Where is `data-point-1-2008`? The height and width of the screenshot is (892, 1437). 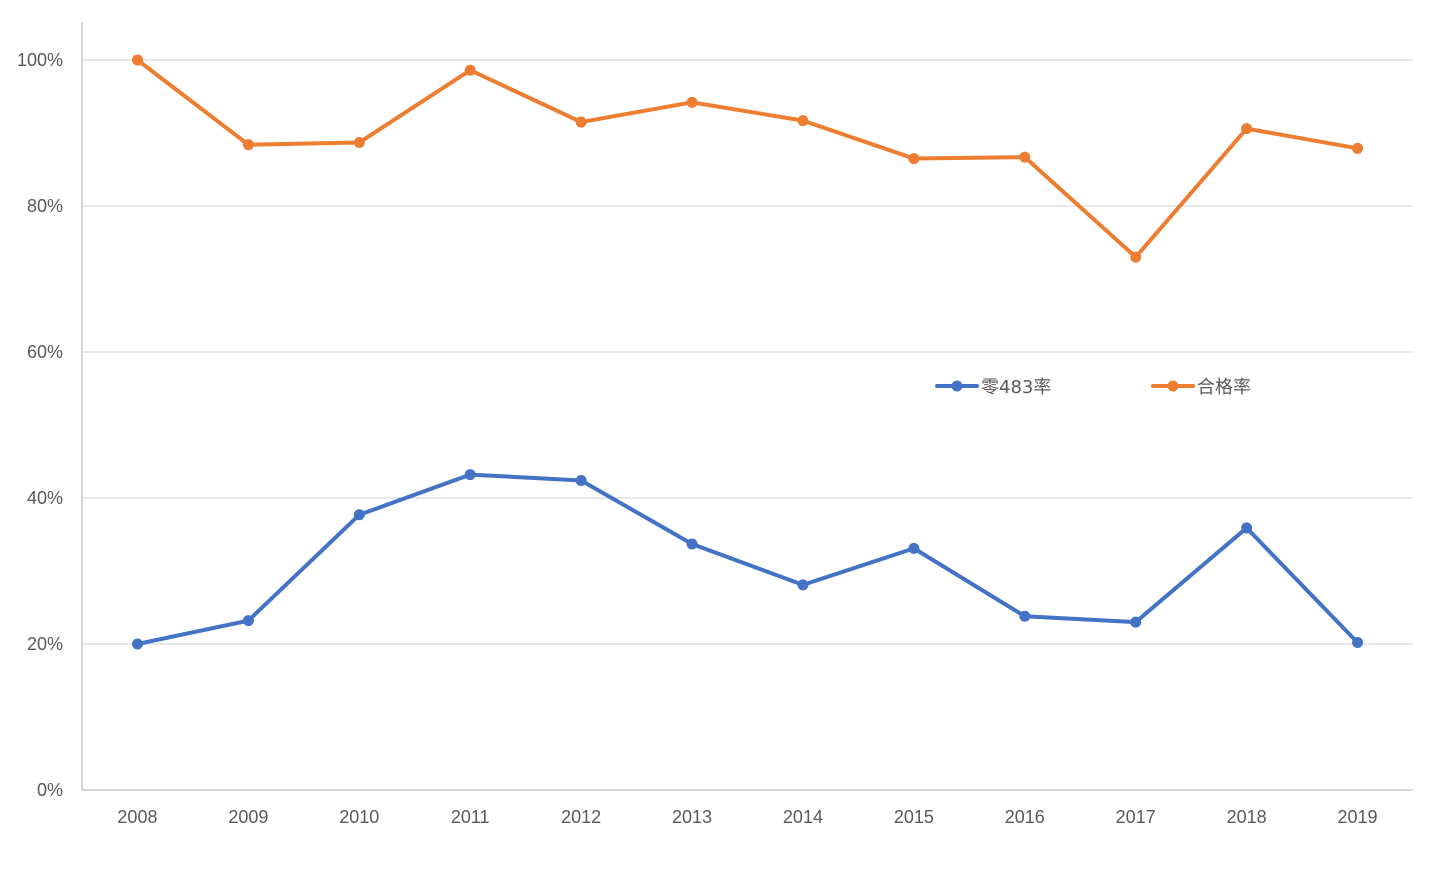
data-point-1-2008 is located at coordinates (137, 60).